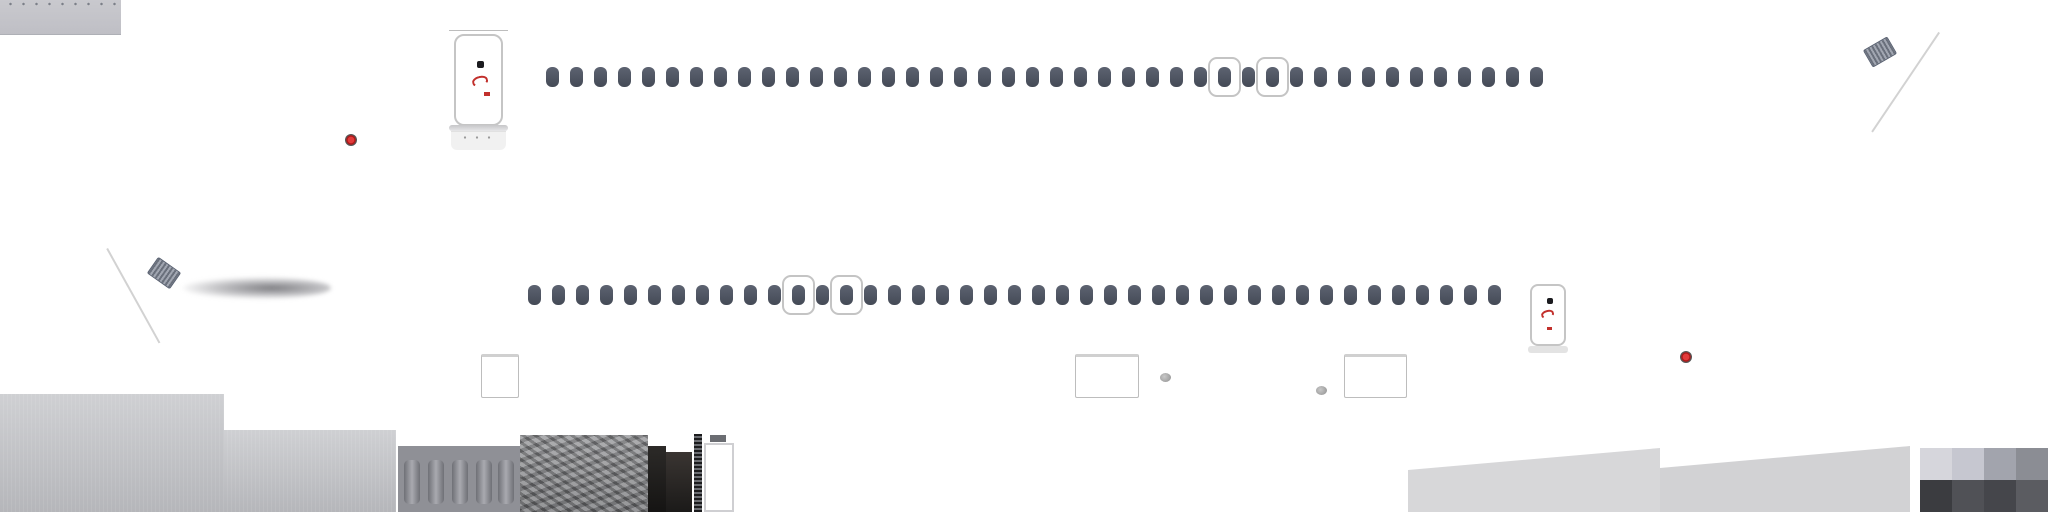  What do you see at coordinates (1534, 480) in the screenshot?
I see `grey-panel-left` at bounding box center [1534, 480].